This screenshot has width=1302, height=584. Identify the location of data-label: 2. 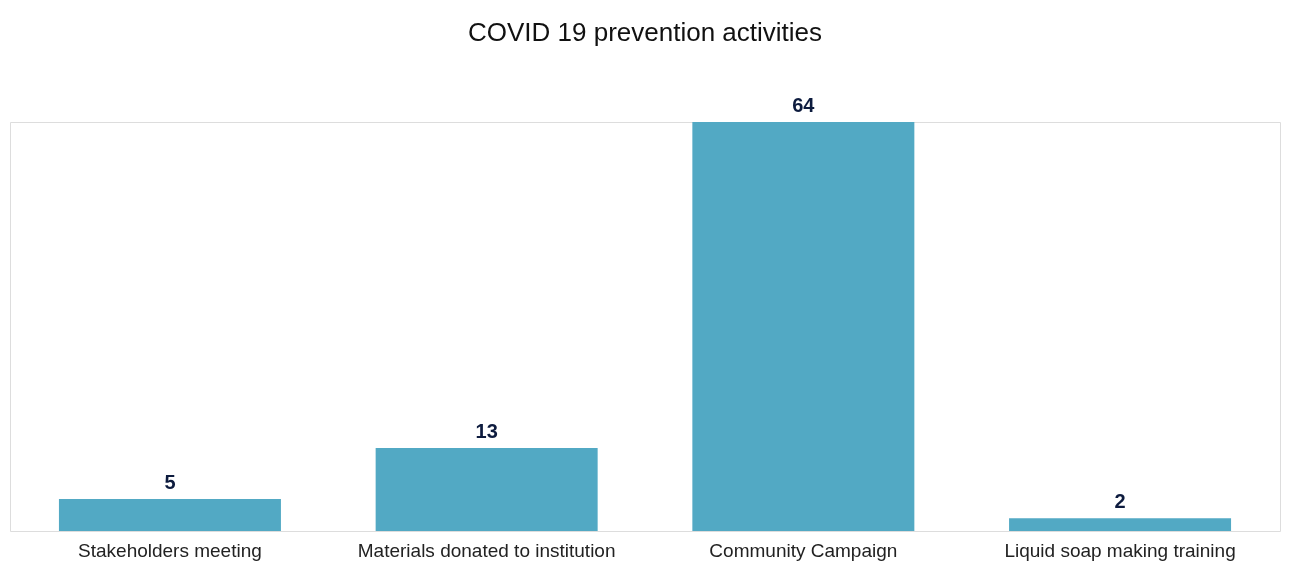
(1120, 501).